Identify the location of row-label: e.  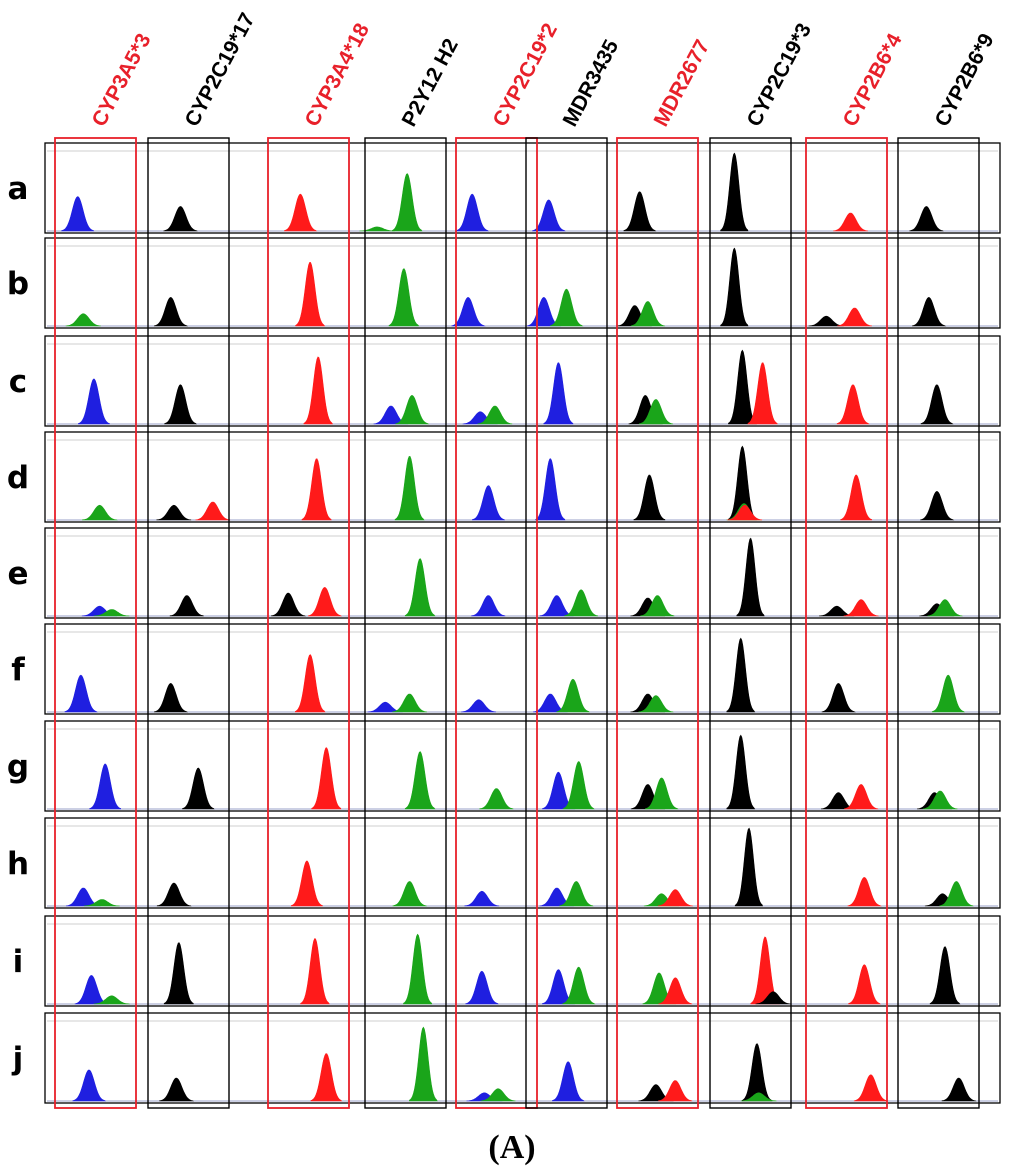
(17, 574).